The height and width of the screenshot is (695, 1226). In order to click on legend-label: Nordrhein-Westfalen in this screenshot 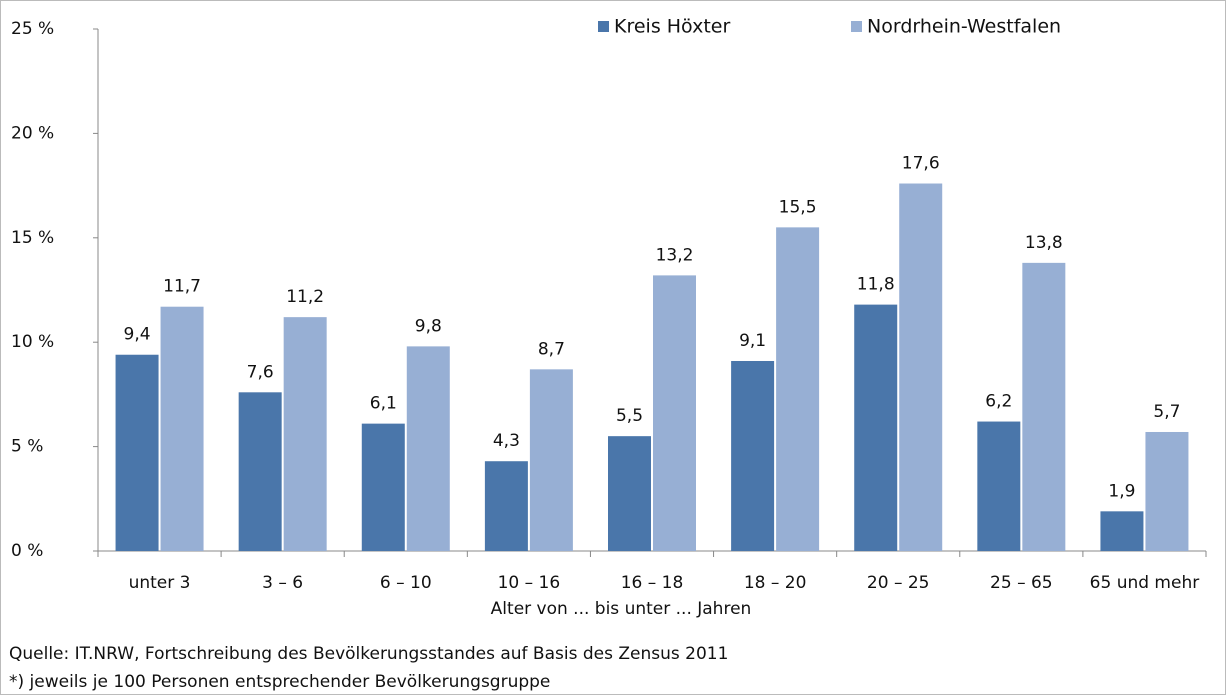, I will do `click(964, 27)`.